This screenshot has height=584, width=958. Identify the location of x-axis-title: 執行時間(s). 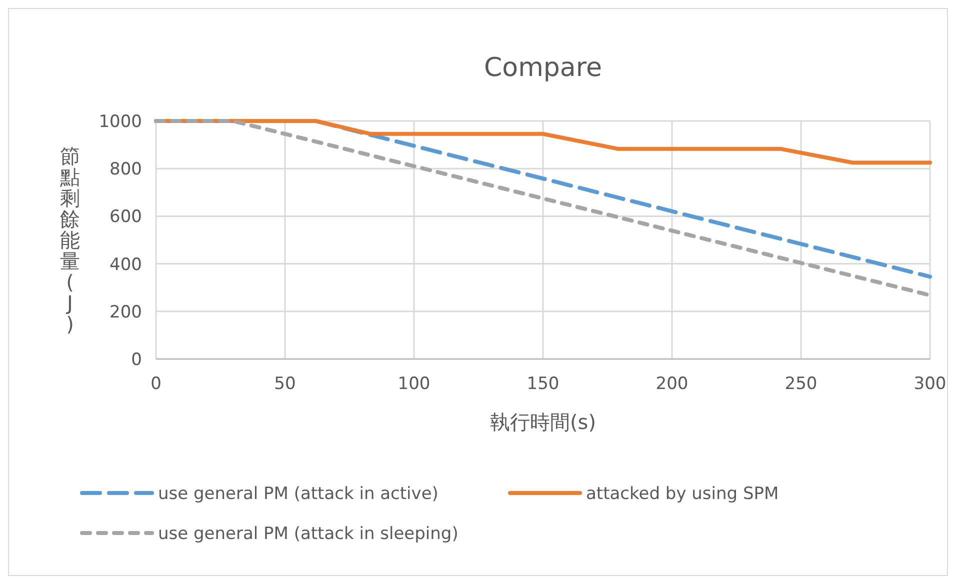
(543, 422).